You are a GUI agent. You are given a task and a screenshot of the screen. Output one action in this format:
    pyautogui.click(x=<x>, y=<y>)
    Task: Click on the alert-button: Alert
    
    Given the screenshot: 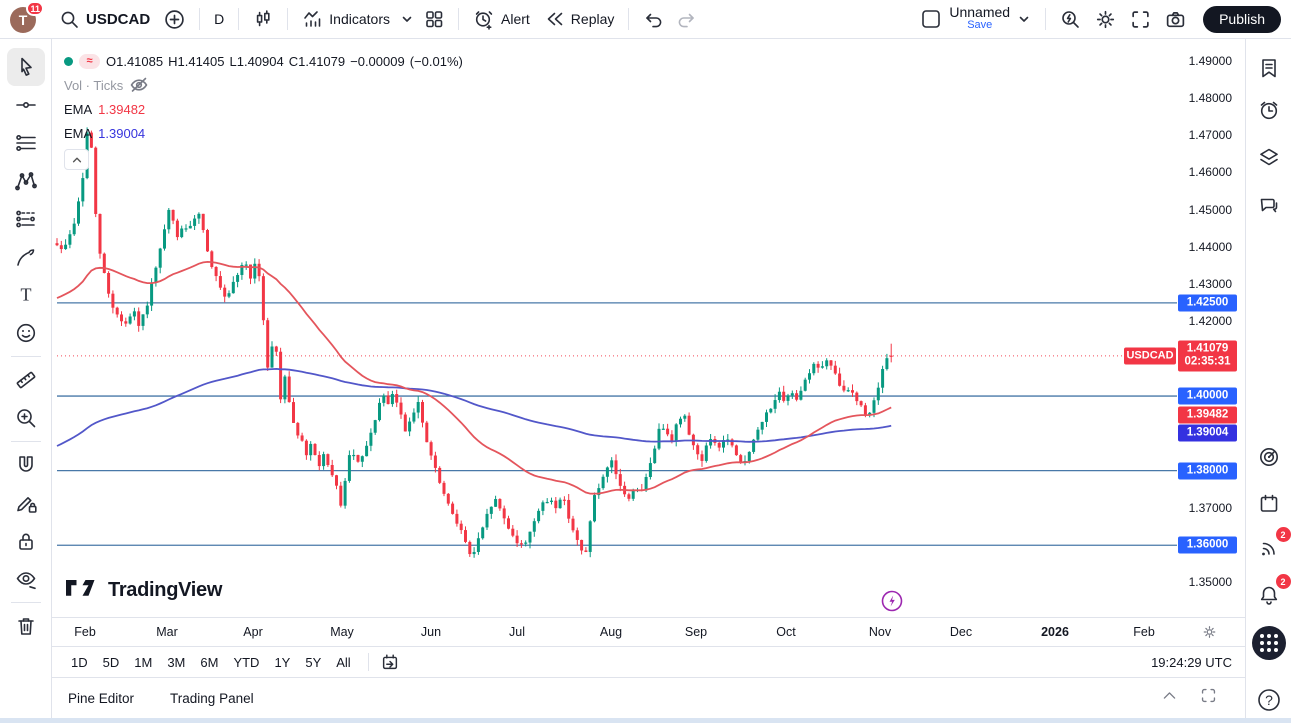 What is the action you would take?
    pyautogui.click(x=501, y=19)
    